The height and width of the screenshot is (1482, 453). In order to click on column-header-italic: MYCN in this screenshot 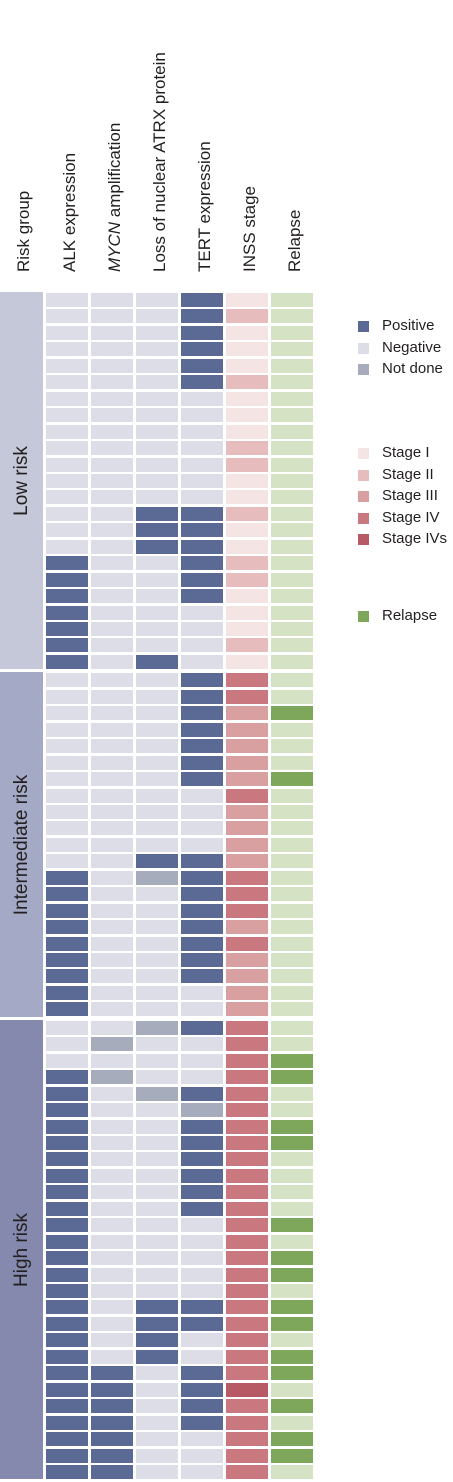, I will do `click(114, 246)`.